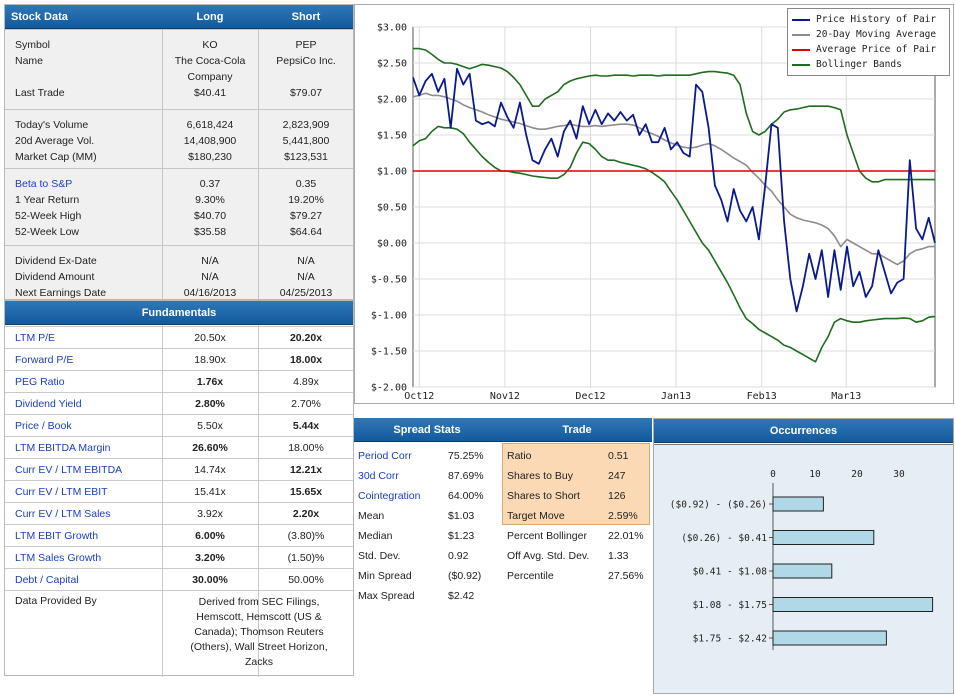 Image resolution: width=955 pixels, height=696 pixels. I want to click on legend-item: Bollinger Bands, so click(847, 65).